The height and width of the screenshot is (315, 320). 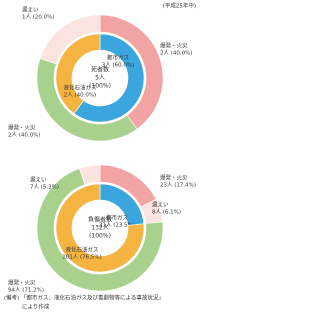 What do you see at coordinates (36, 307) in the screenshot?
I see `footnote: により作成` at bounding box center [36, 307].